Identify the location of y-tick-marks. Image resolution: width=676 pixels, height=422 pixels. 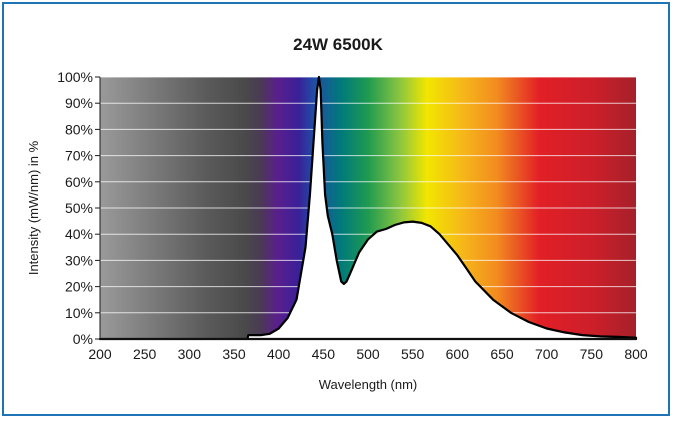
(97, 208).